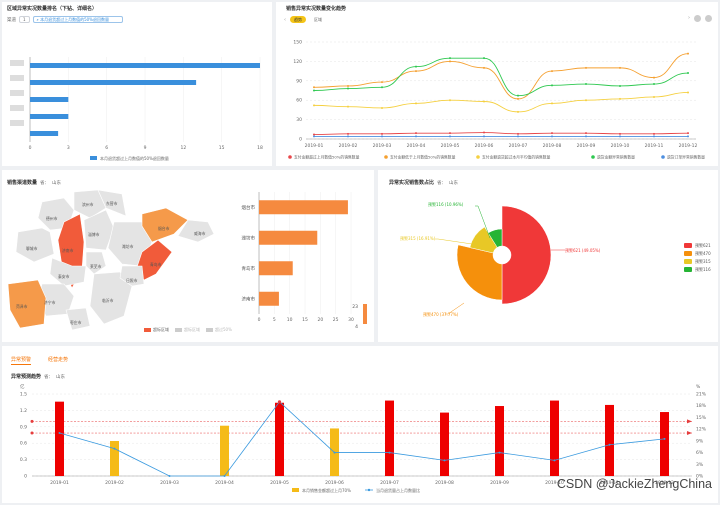 The height and width of the screenshot is (505, 720). What do you see at coordinates (701, 418) in the screenshot?
I see `y2-tick-label: 15%` at bounding box center [701, 418].